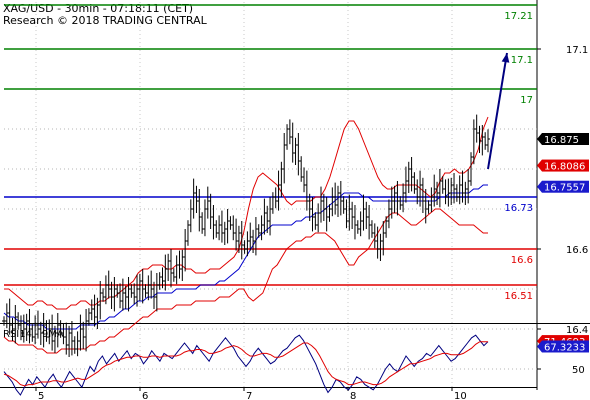 The image size is (590, 400). I want to click on price-badge-label: 16.7557, so click(564, 188).